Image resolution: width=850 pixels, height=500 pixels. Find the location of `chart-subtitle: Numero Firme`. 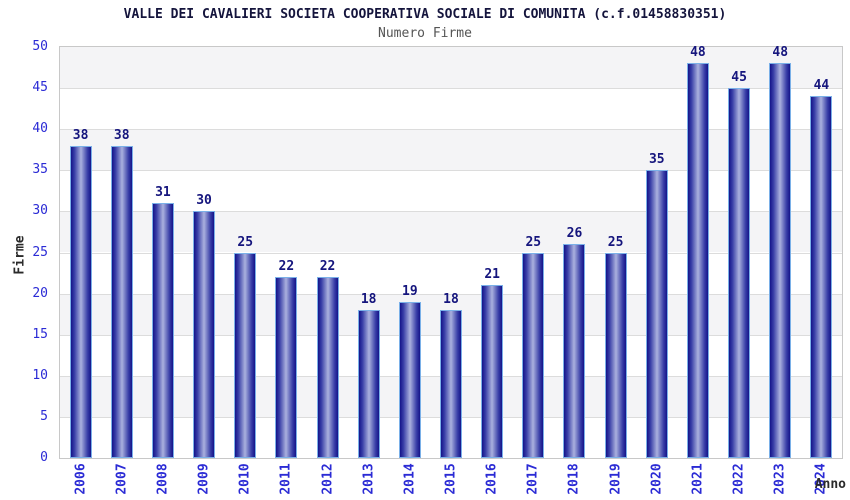

chart-subtitle: Numero Firme is located at coordinates (425, 33).